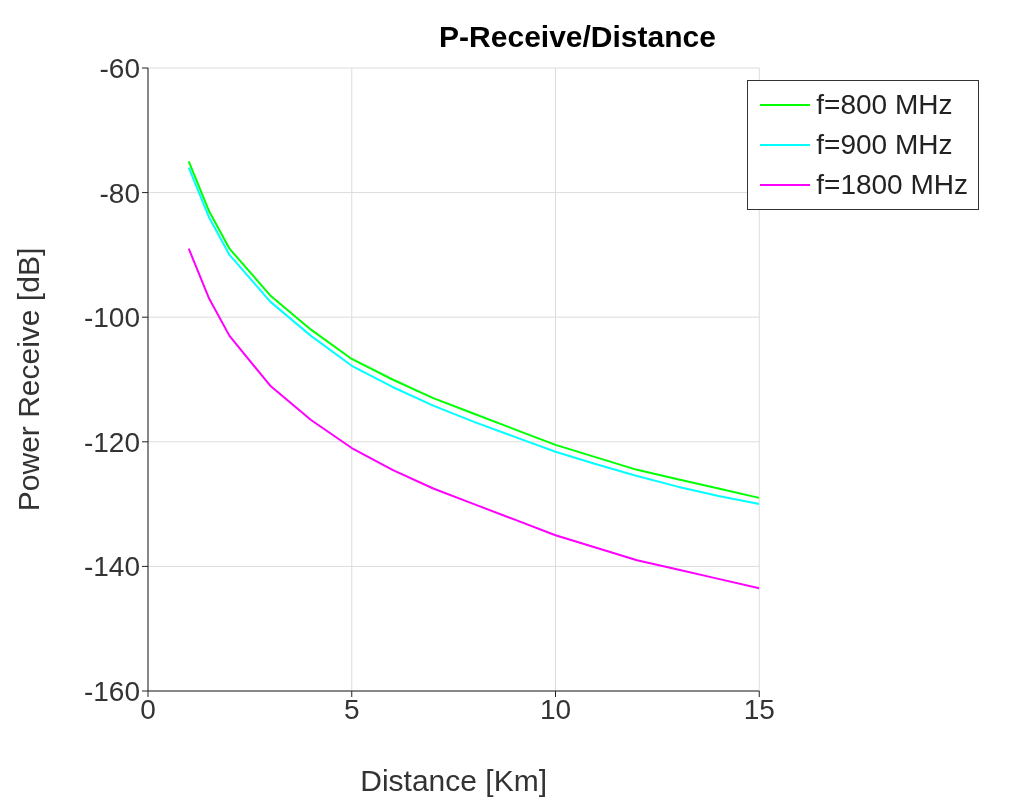 This screenshot has height=809, width=1027. What do you see at coordinates (111, 567) in the screenshot?
I see `y-tick-label: -140` at bounding box center [111, 567].